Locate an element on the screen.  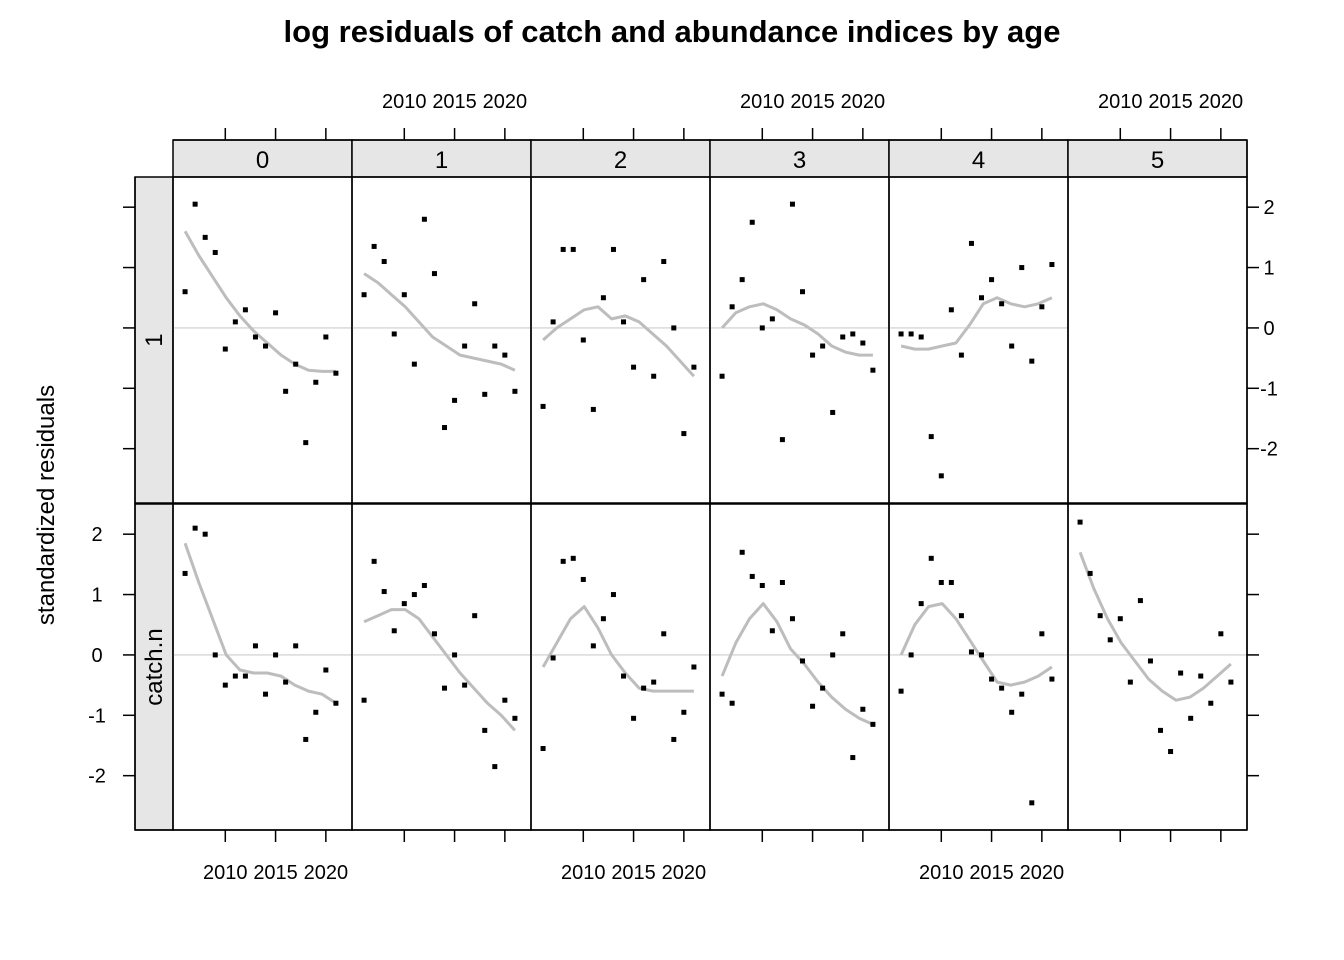
strip-label-index-1: 1 is located at coordinates (154, 339).